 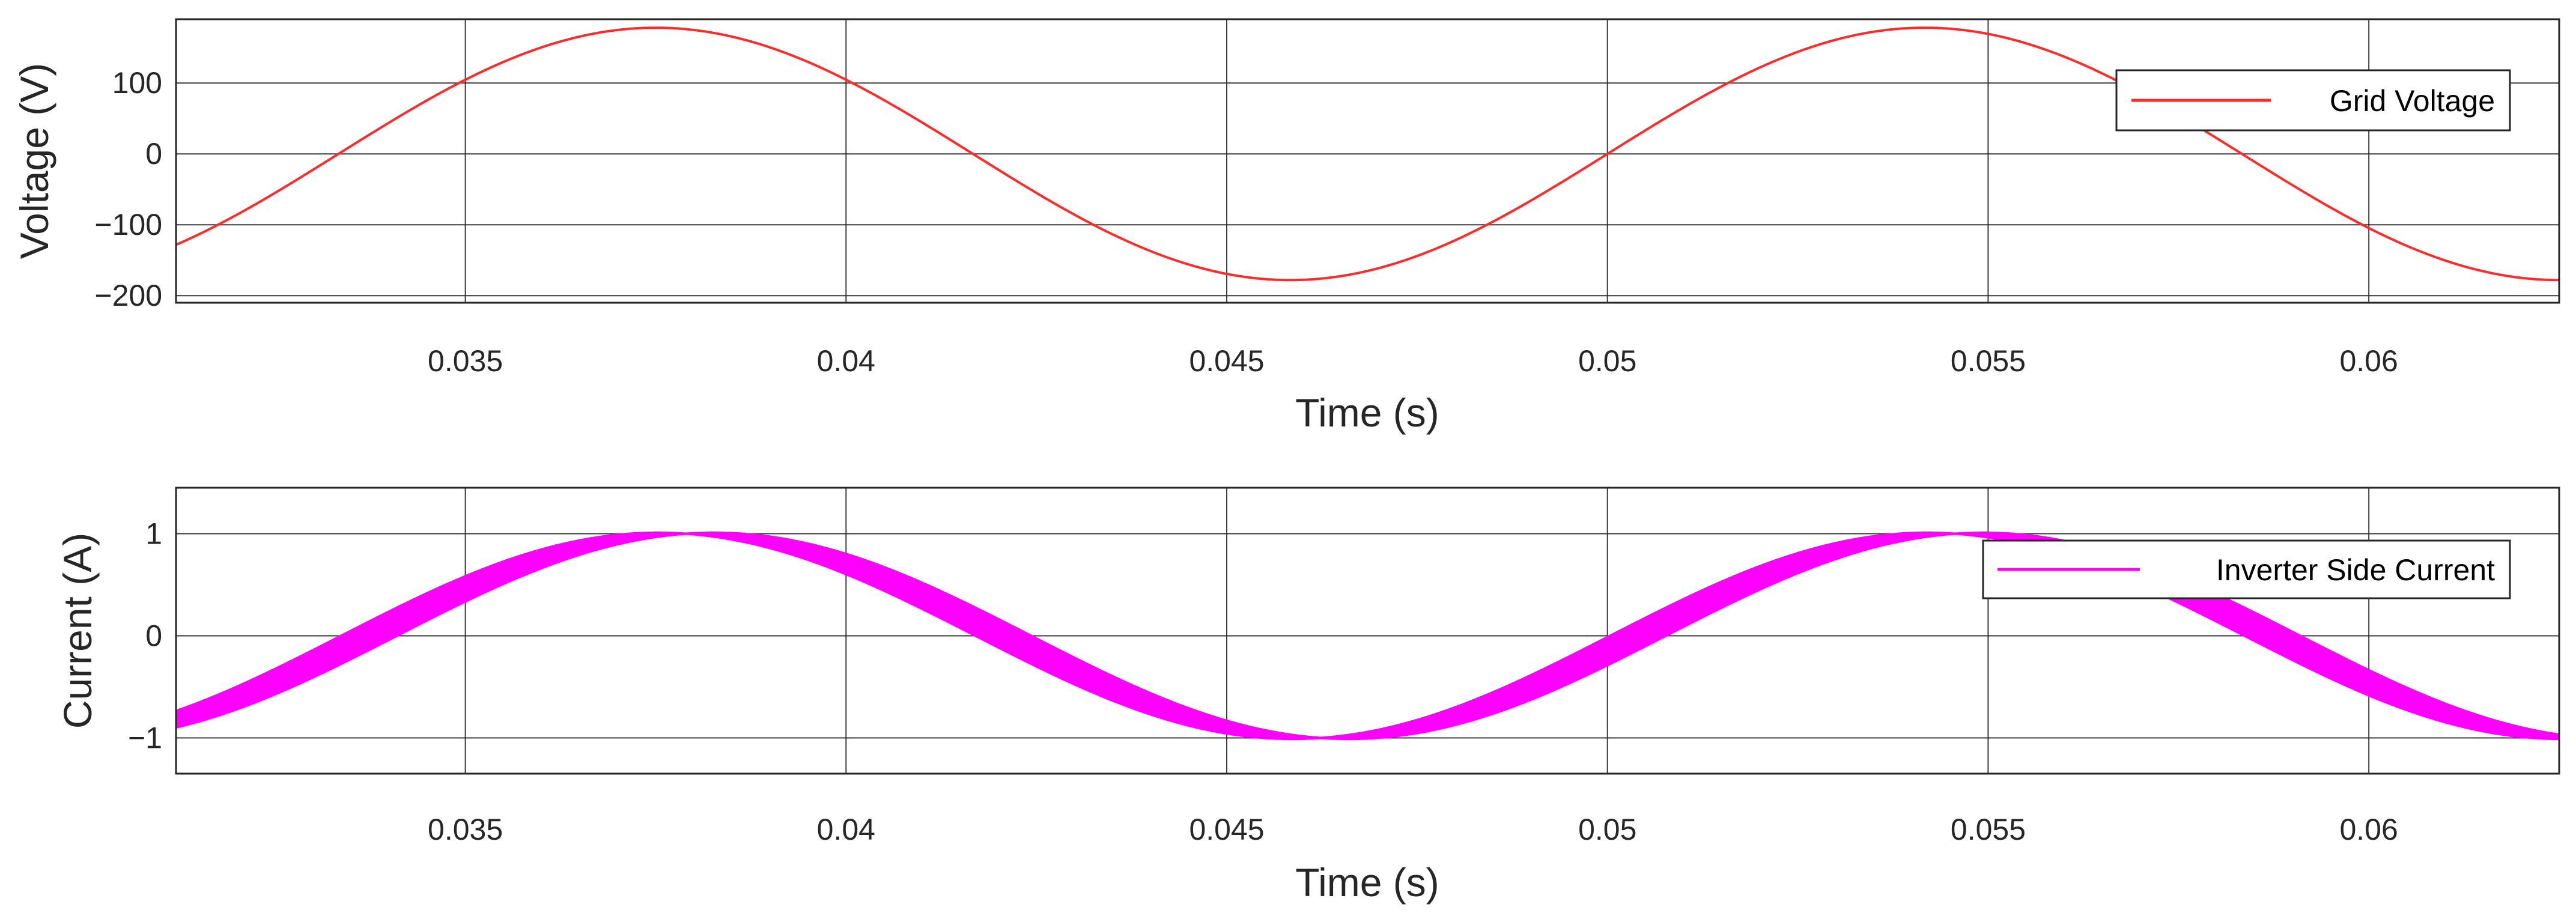 What do you see at coordinates (137, 83) in the screenshot?
I see `y-tick-label: 100` at bounding box center [137, 83].